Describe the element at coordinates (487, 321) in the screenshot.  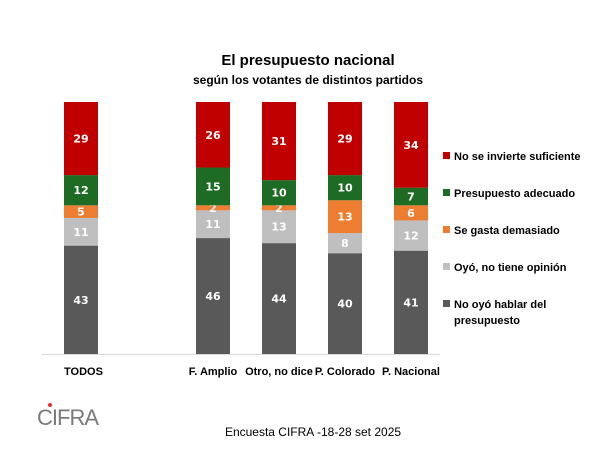
I see `legend-label: presupuesto` at that location.